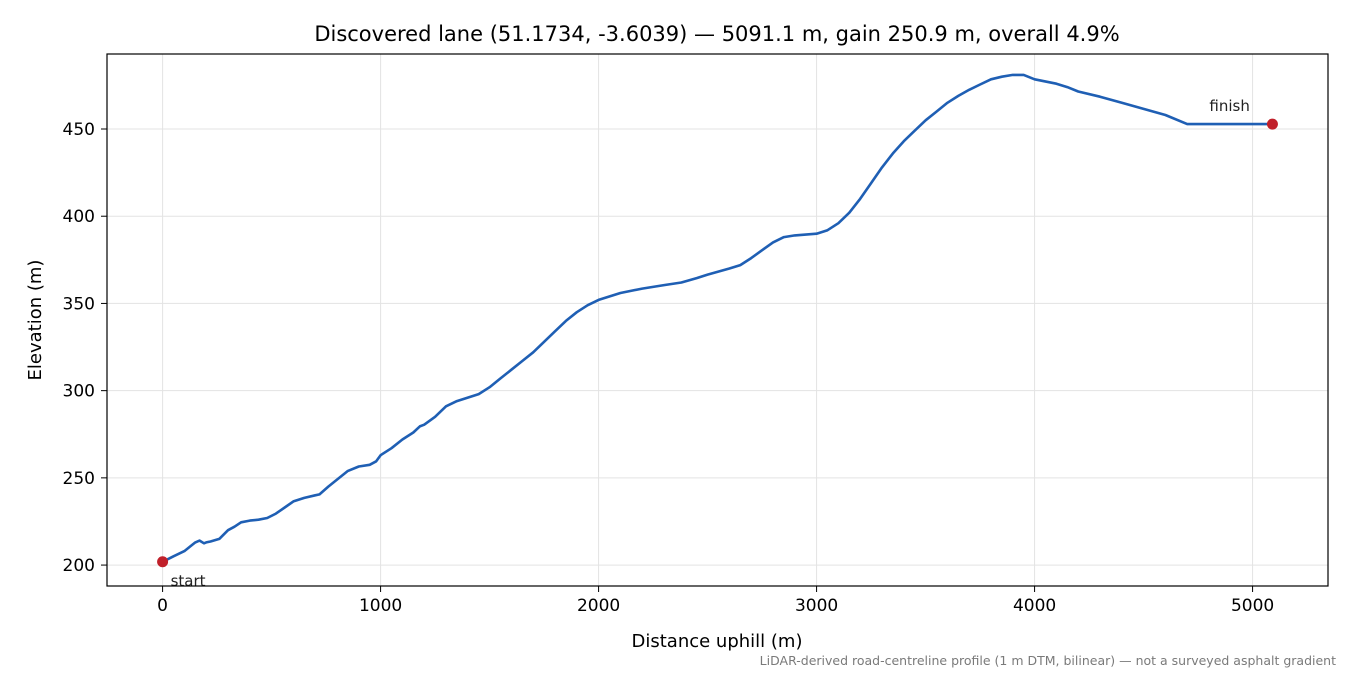 The height and width of the screenshot is (680, 1350). Describe the element at coordinates (35, 320) in the screenshot. I see `y-axis-label: Elevation (m)` at that location.